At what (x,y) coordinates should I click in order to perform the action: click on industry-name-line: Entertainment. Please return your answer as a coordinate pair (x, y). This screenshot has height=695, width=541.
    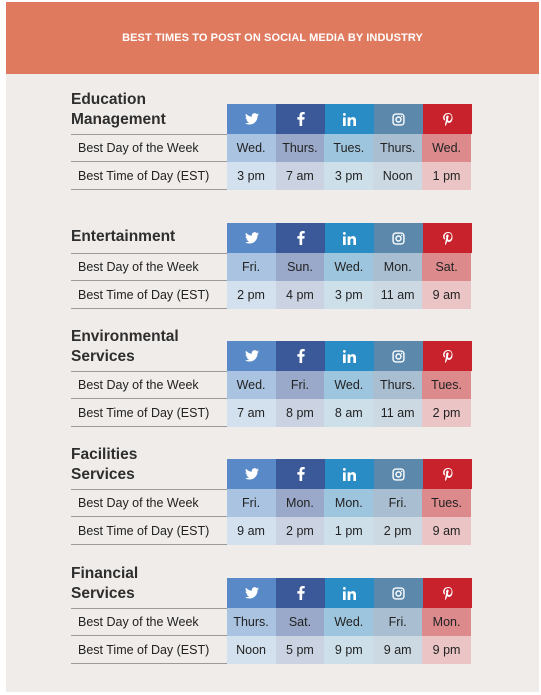
    Looking at the image, I should click on (123, 236).